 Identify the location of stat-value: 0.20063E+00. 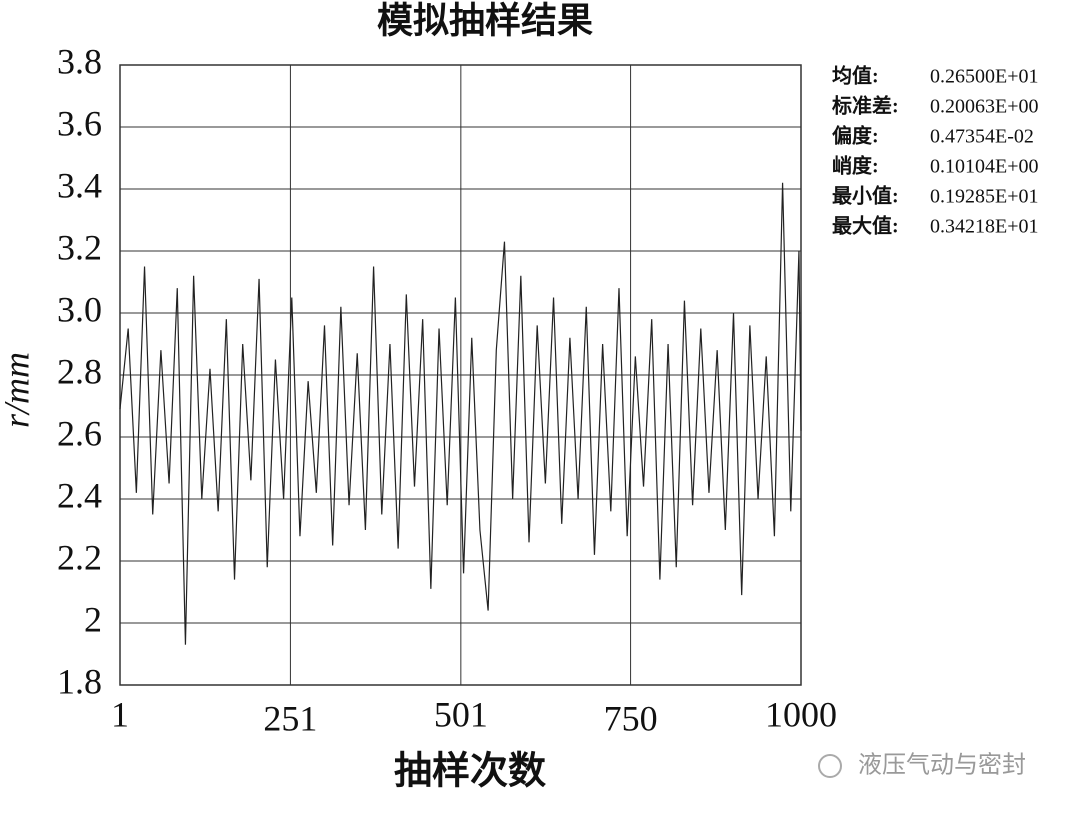
(984, 107).